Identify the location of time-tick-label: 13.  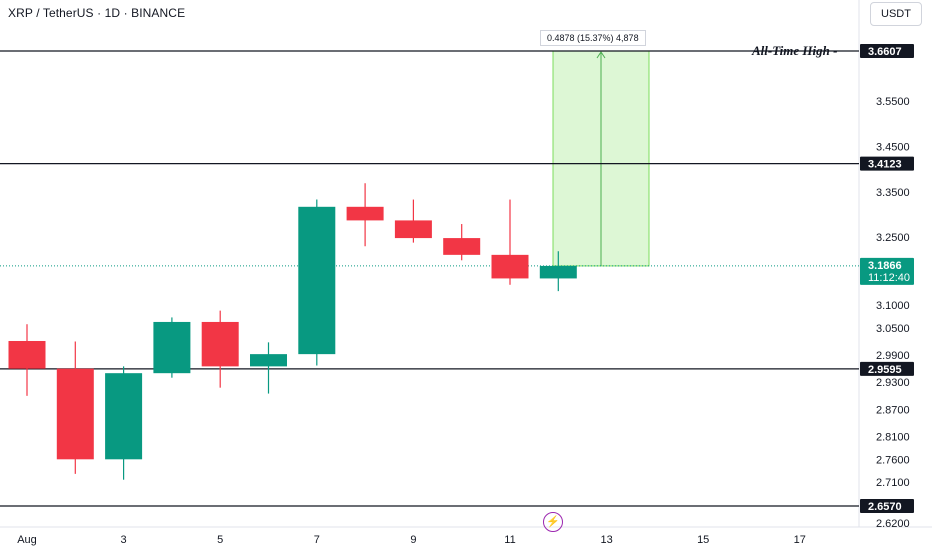
(606, 540).